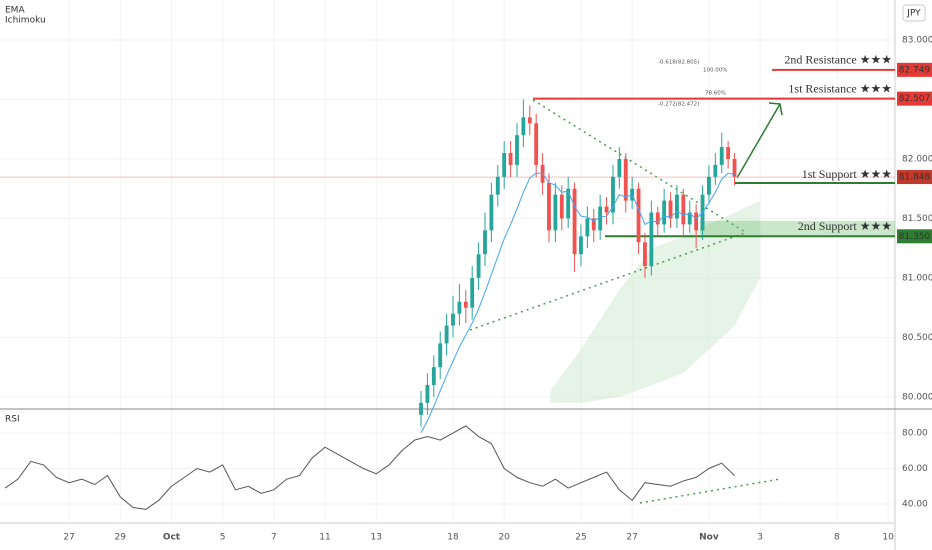 Image resolution: width=932 pixels, height=550 pixels. I want to click on x-tick-label: 7, so click(274, 538).